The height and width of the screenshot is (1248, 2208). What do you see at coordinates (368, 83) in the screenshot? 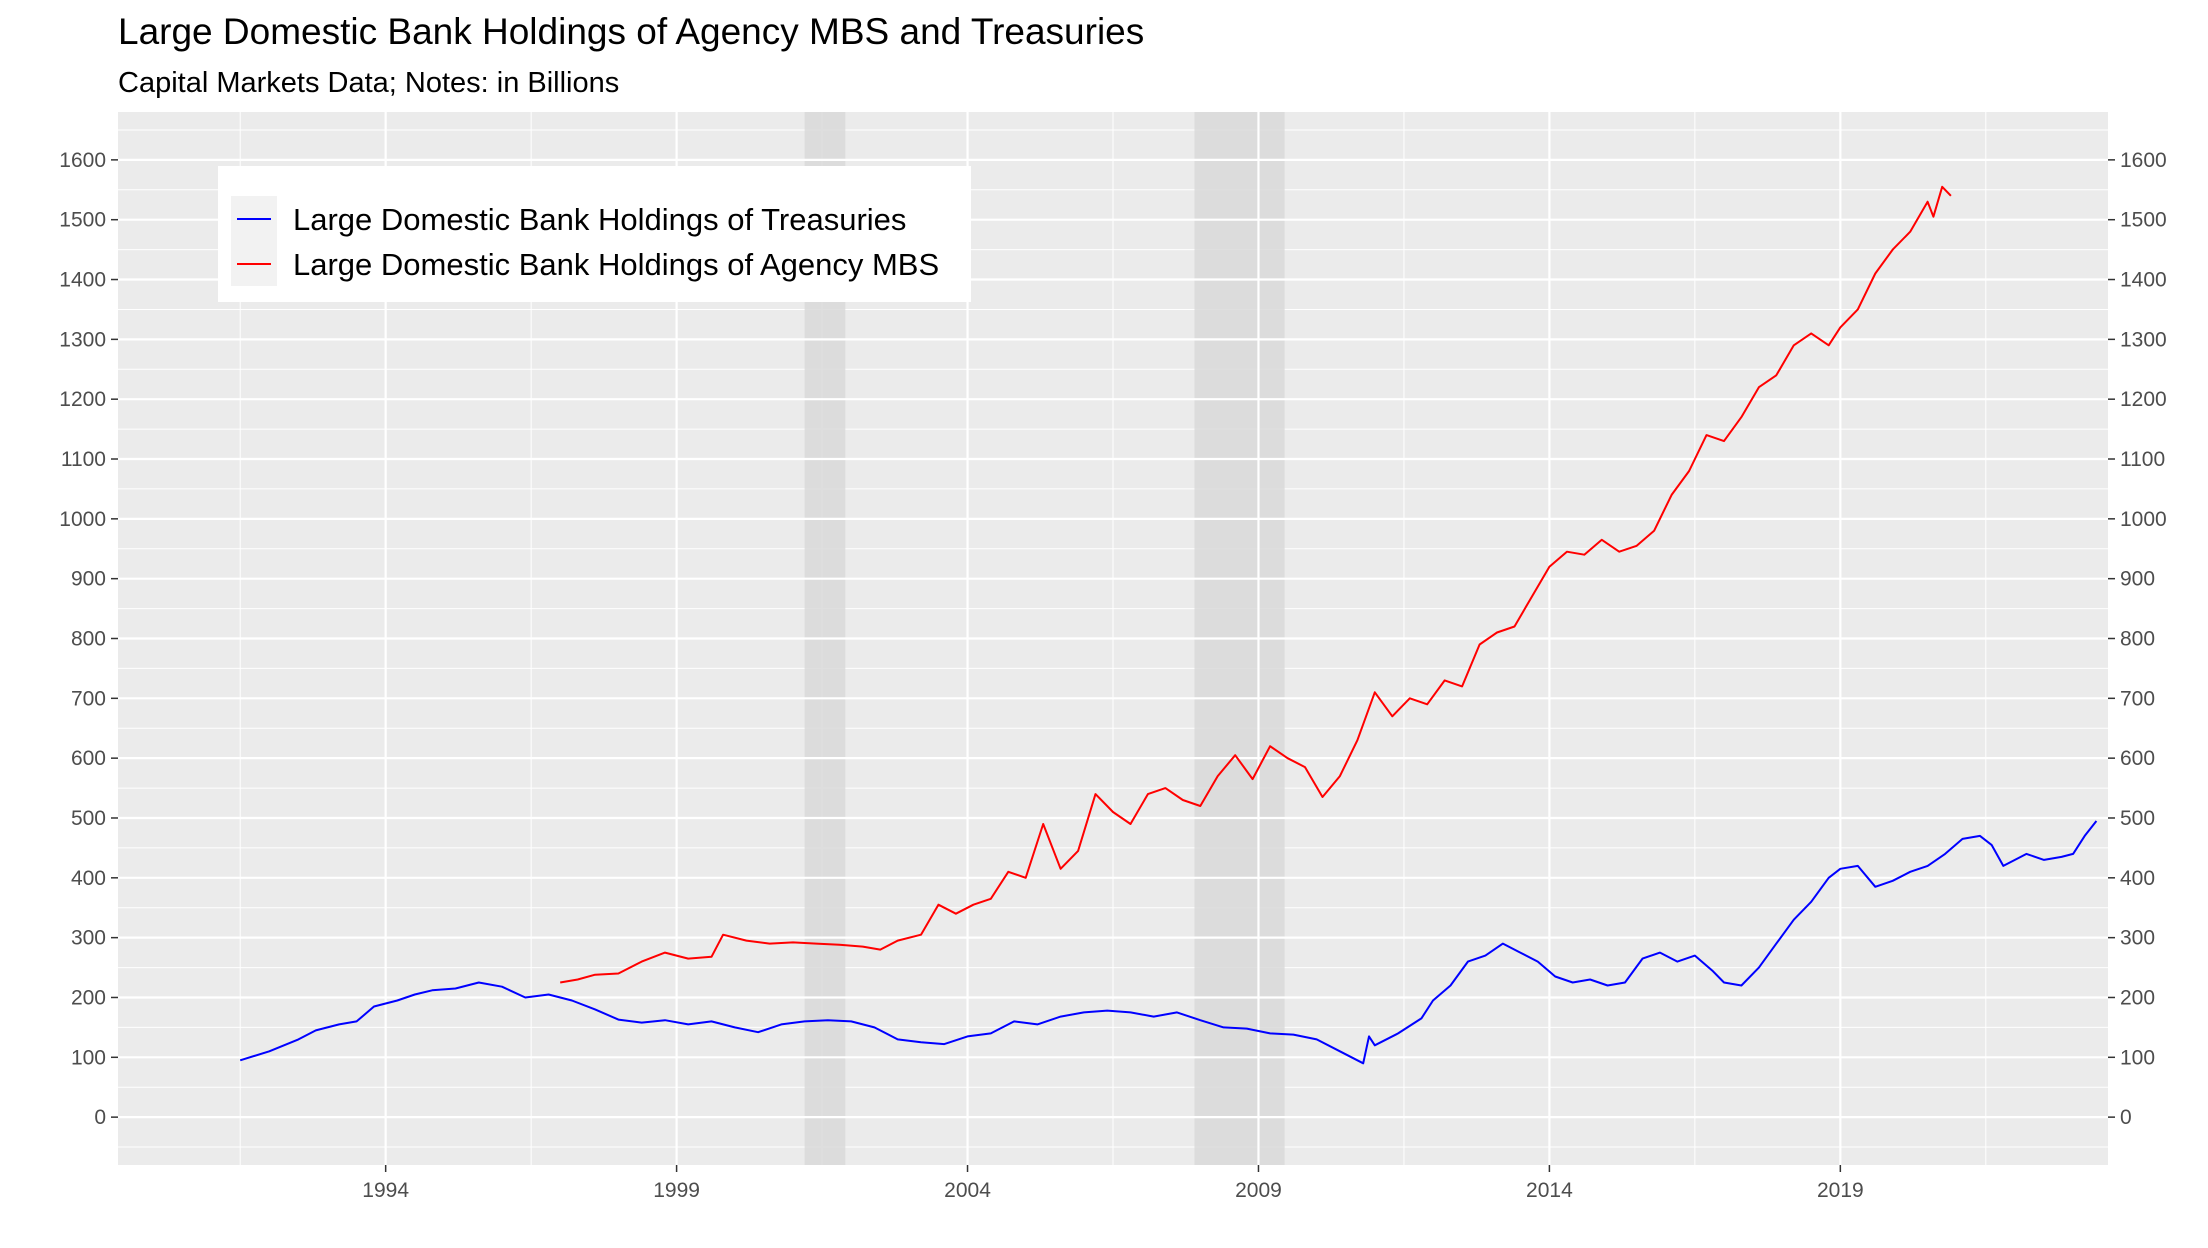
I see `chart-subtitle: Capital Markets Data; Notes: in Billions` at bounding box center [368, 83].